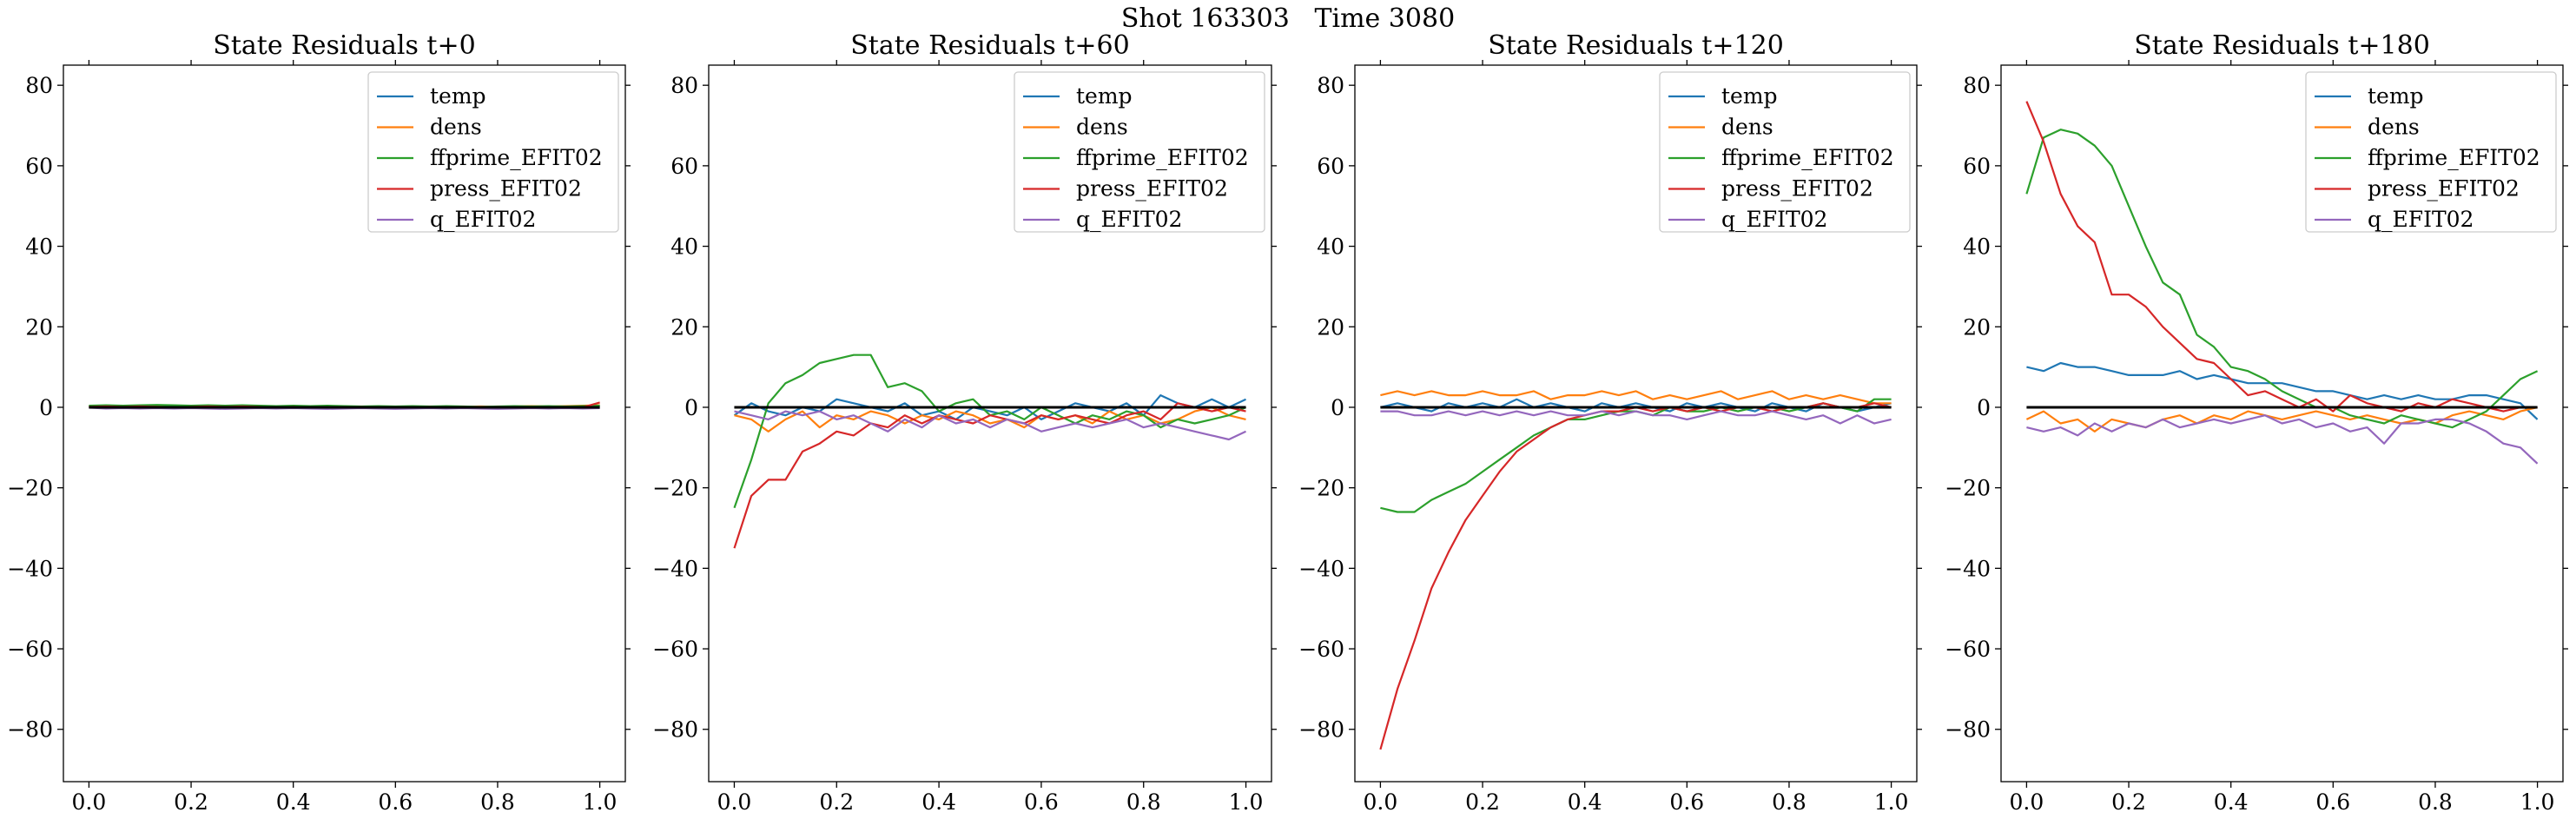 The height and width of the screenshot is (819, 2576). What do you see at coordinates (1636, 397) in the screenshot?
I see `series-line-dens` at bounding box center [1636, 397].